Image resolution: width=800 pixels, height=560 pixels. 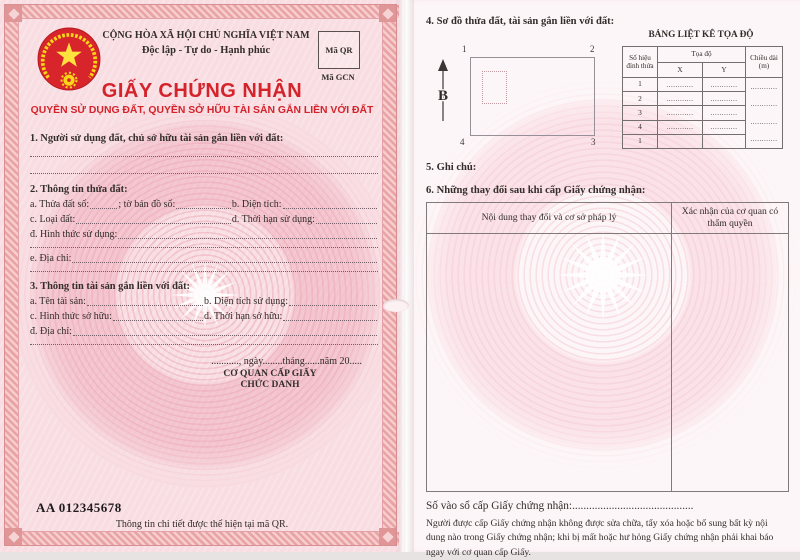 I want to click on svg-text: B, so click(x=443, y=96).